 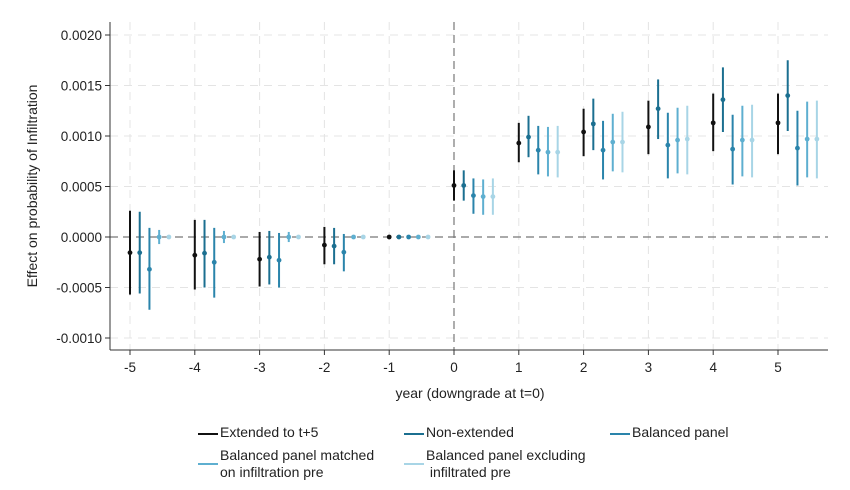 What do you see at coordinates (81, 237) in the screenshot?
I see `y-tick-label: 0.0000` at bounding box center [81, 237].